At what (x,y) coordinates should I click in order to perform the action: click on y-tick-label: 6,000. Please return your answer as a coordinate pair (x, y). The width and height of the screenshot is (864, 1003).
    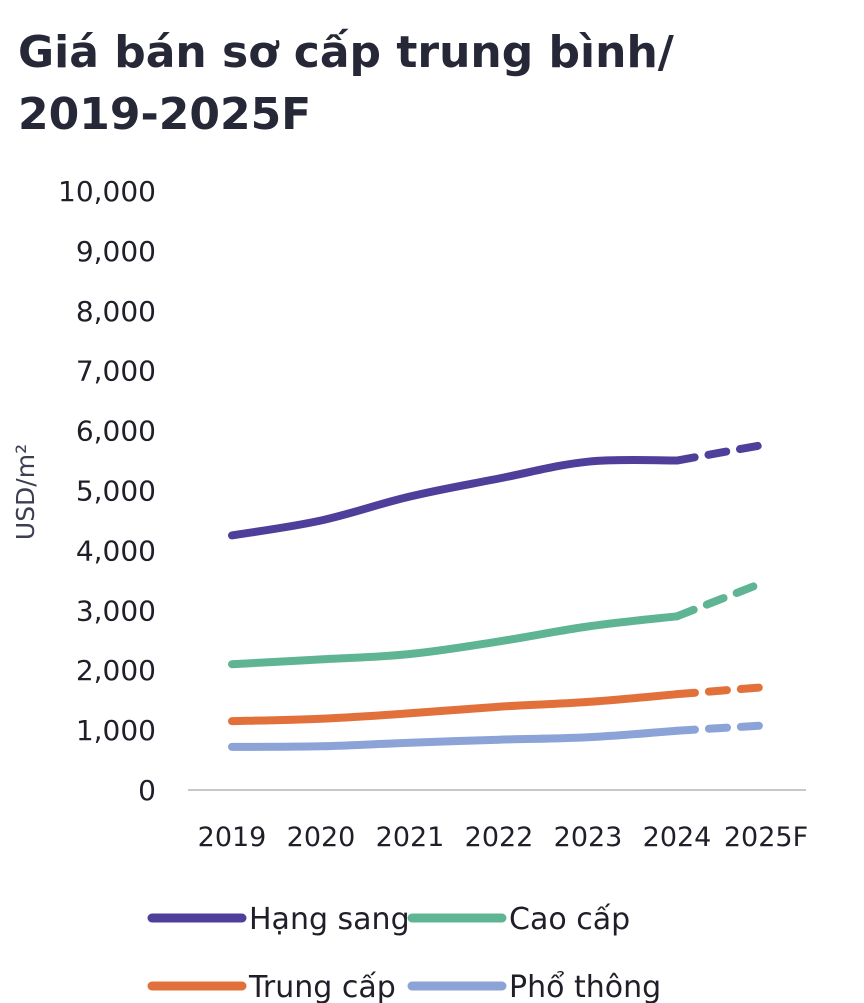
    Looking at the image, I should click on (116, 431).